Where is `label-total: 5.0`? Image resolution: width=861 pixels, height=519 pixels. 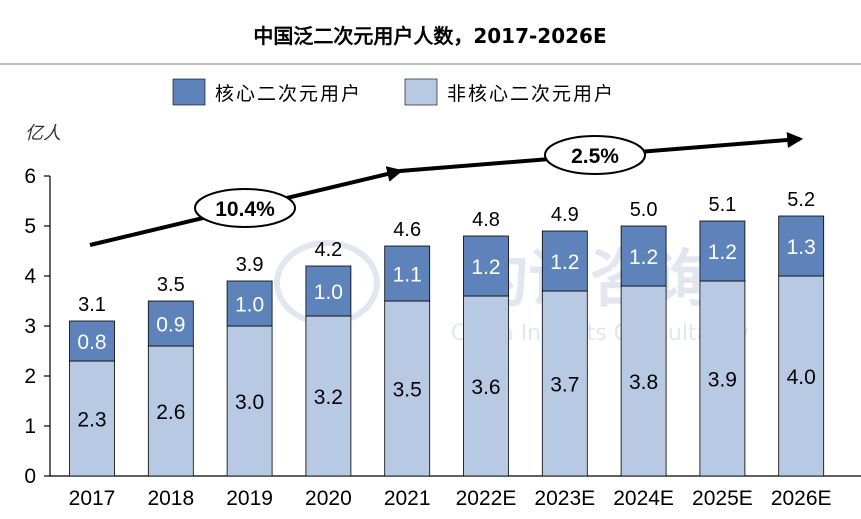 label-total: 5.0 is located at coordinates (644, 210).